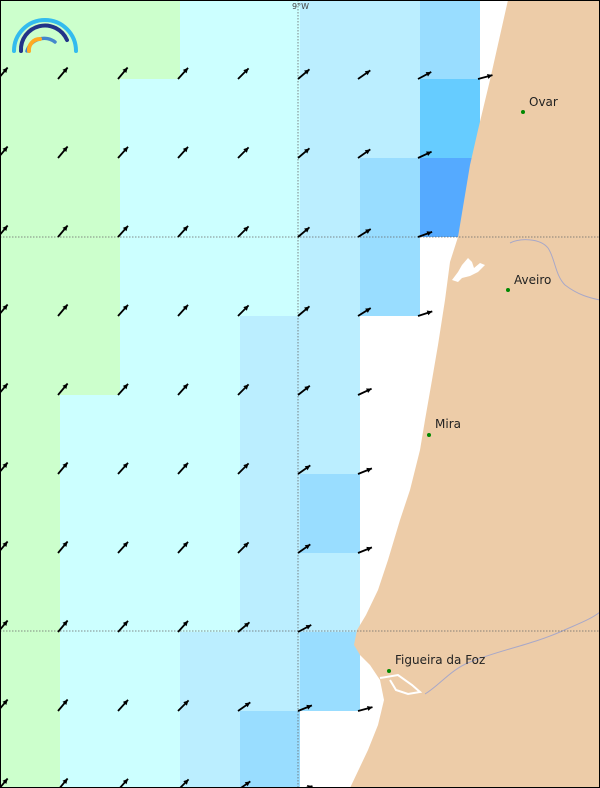 Image resolution: width=600 pixels, height=788 pixels. What do you see at coordinates (554, 270) in the screenshot?
I see `river-vouga` at bounding box center [554, 270].